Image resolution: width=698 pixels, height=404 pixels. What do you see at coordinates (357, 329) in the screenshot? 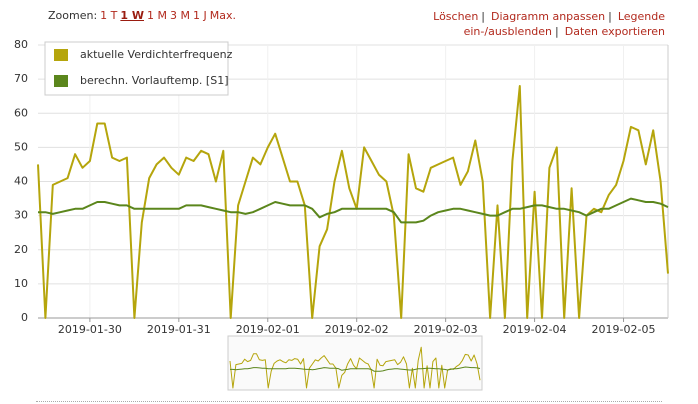
I see `x-tick-label: 2019-02-02` at bounding box center [357, 329].